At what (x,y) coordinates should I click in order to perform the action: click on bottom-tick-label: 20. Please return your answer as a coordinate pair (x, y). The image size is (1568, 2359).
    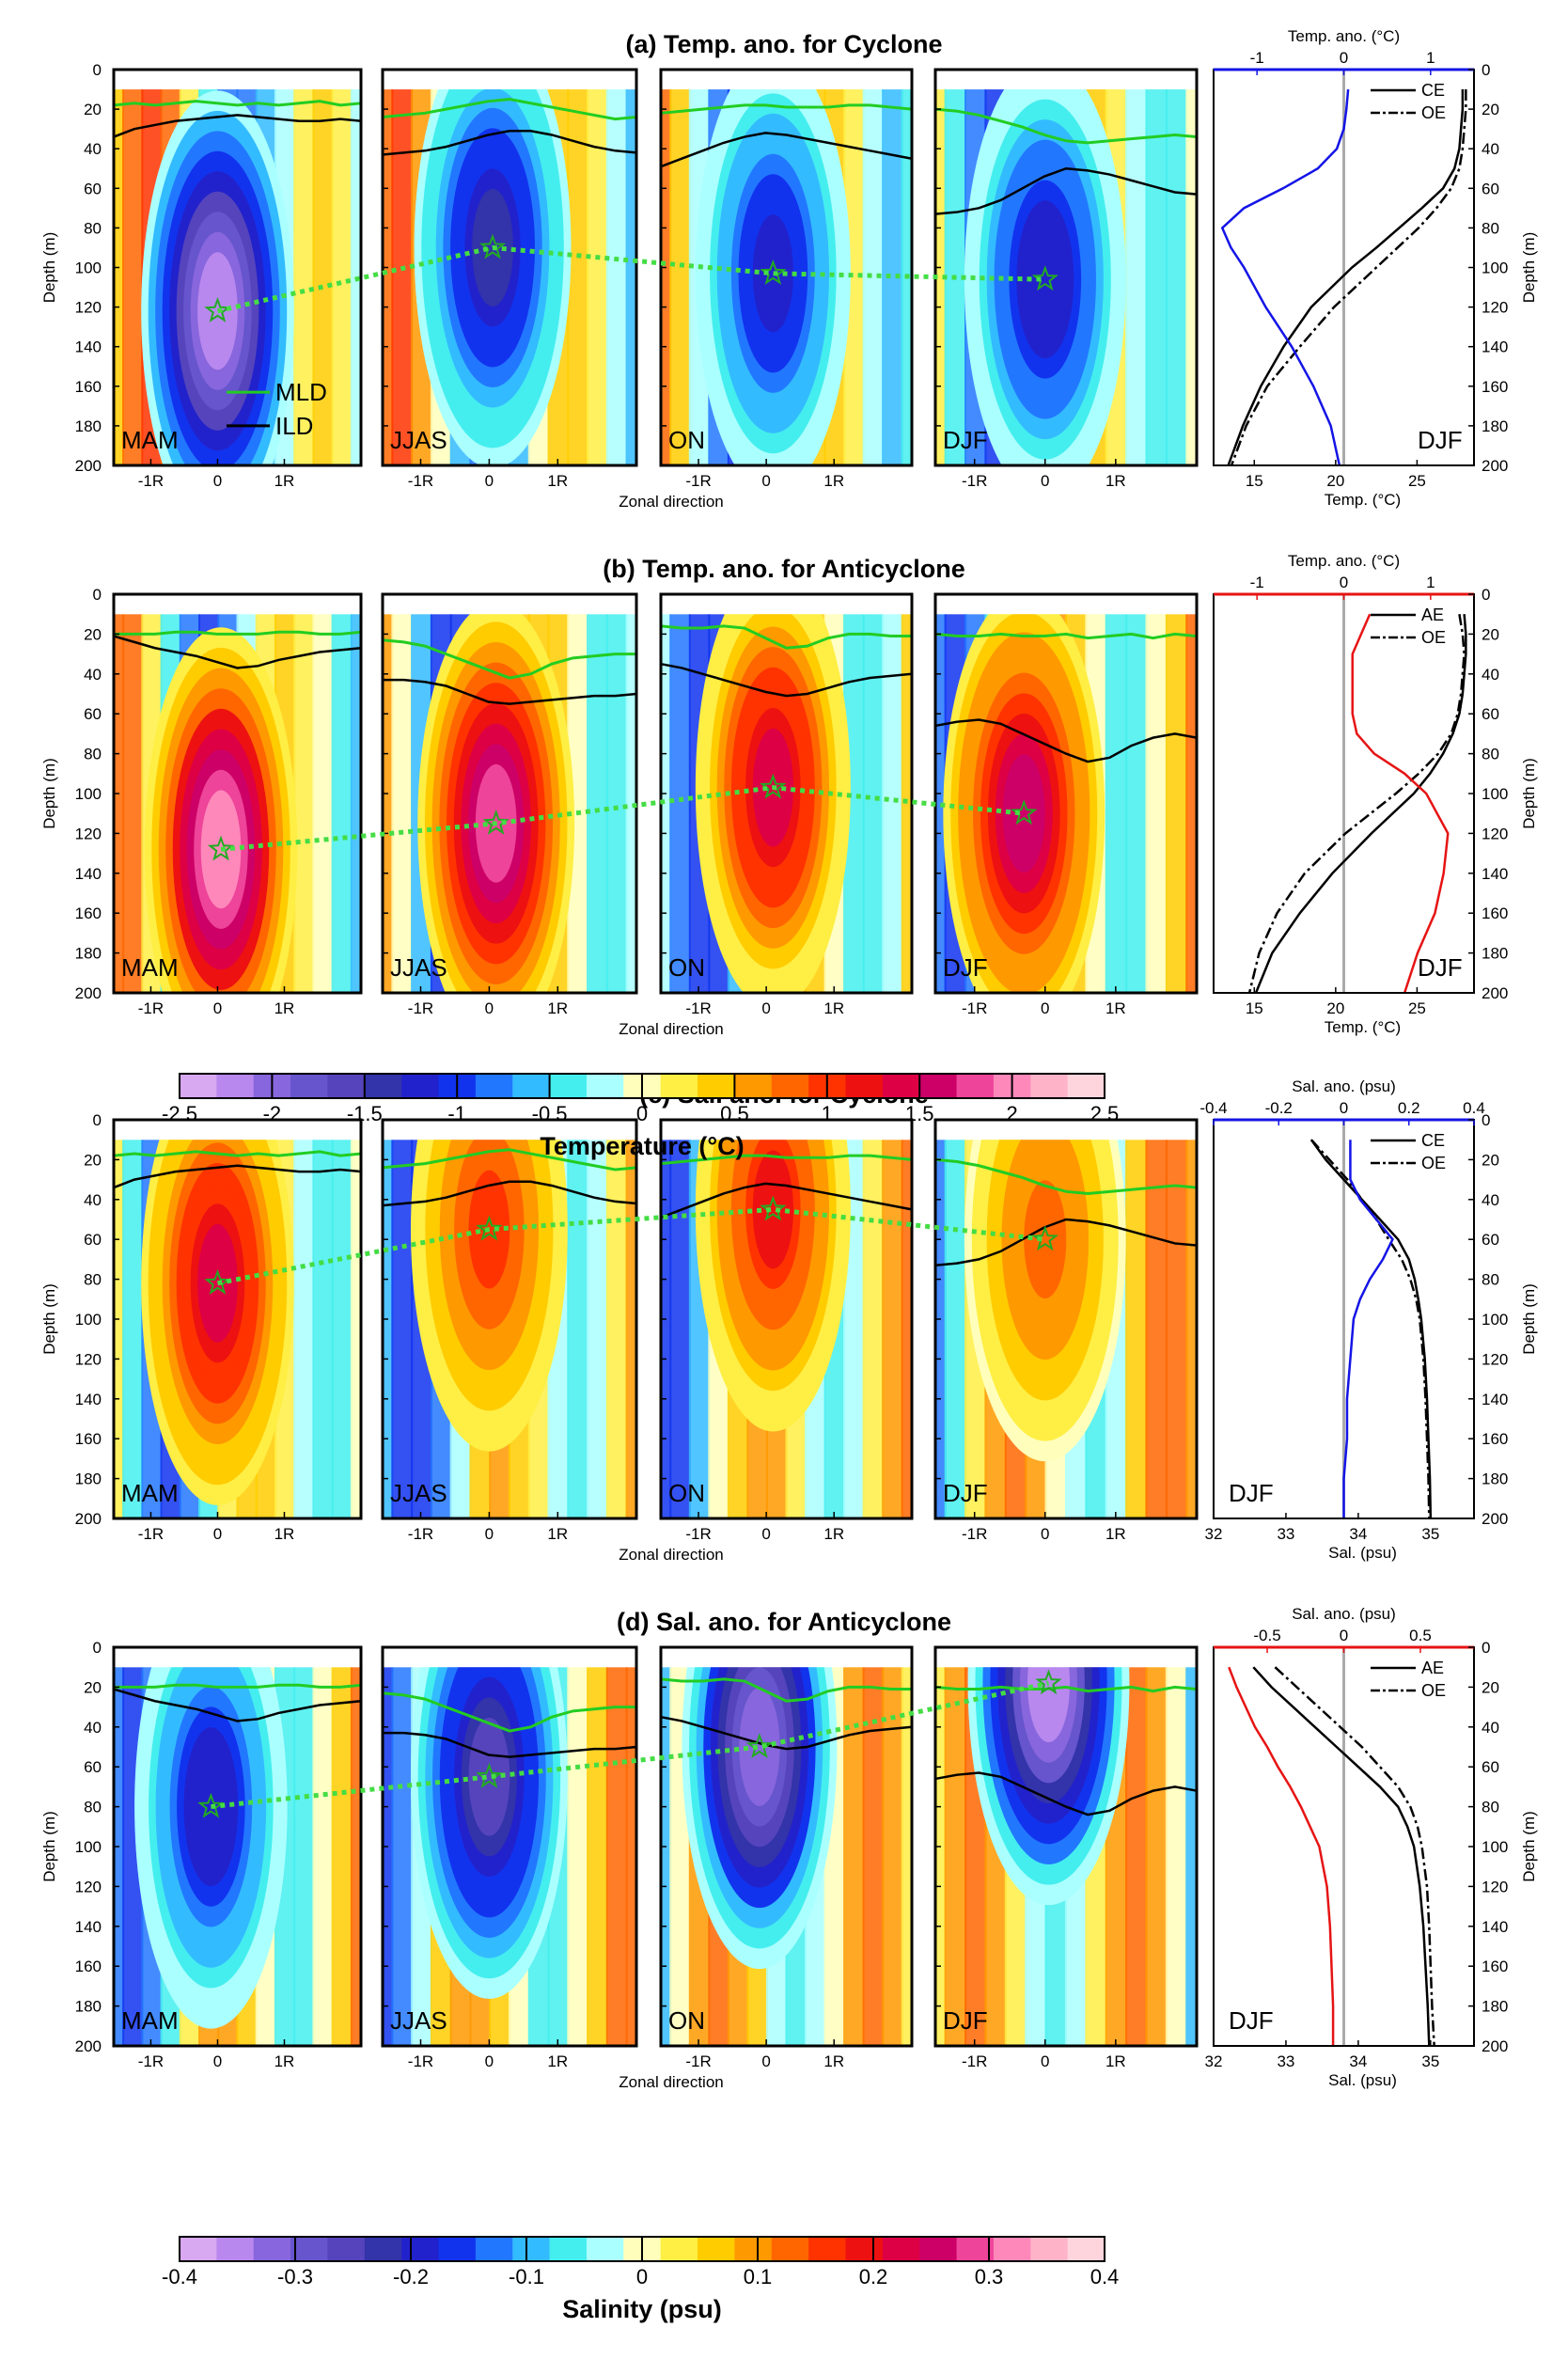
    Looking at the image, I should click on (1335, 481).